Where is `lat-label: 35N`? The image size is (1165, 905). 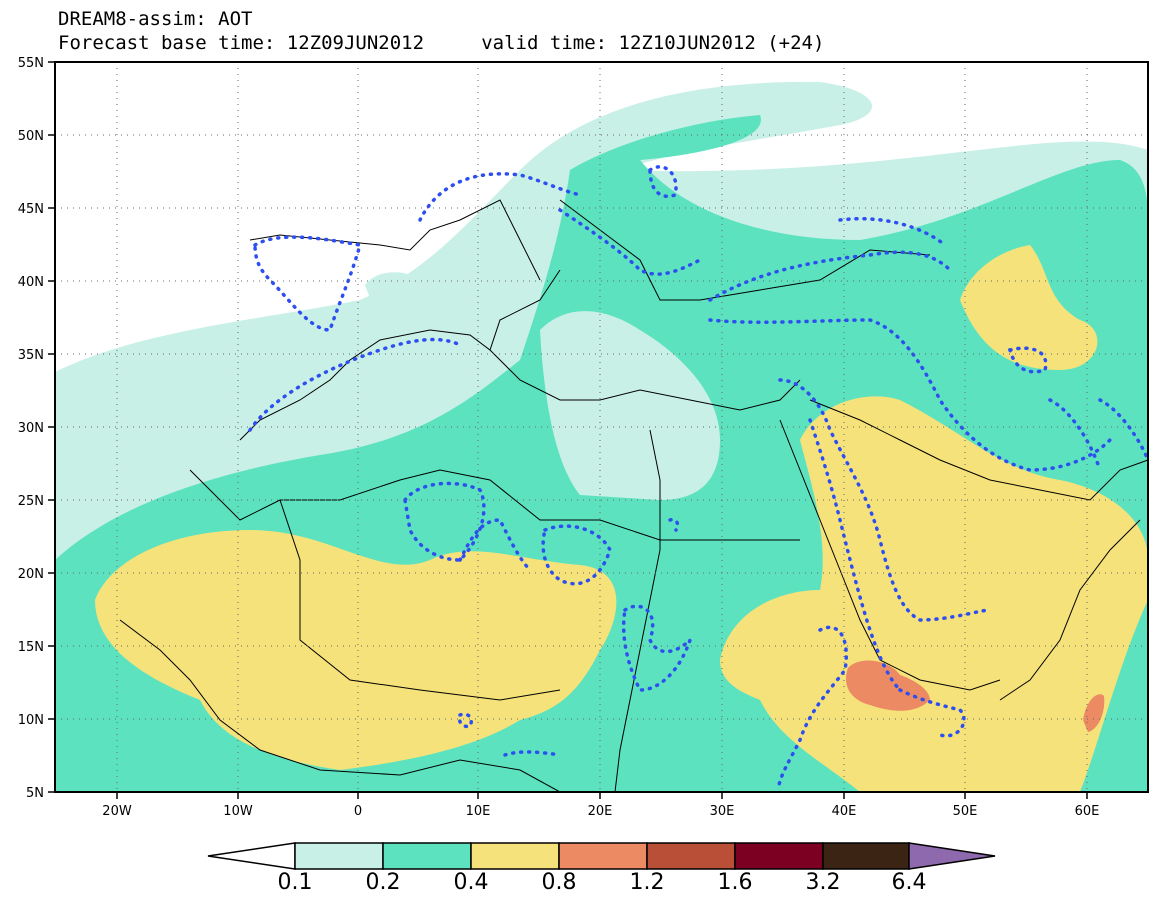 lat-label: 35N is located at coordinates (31, 355).